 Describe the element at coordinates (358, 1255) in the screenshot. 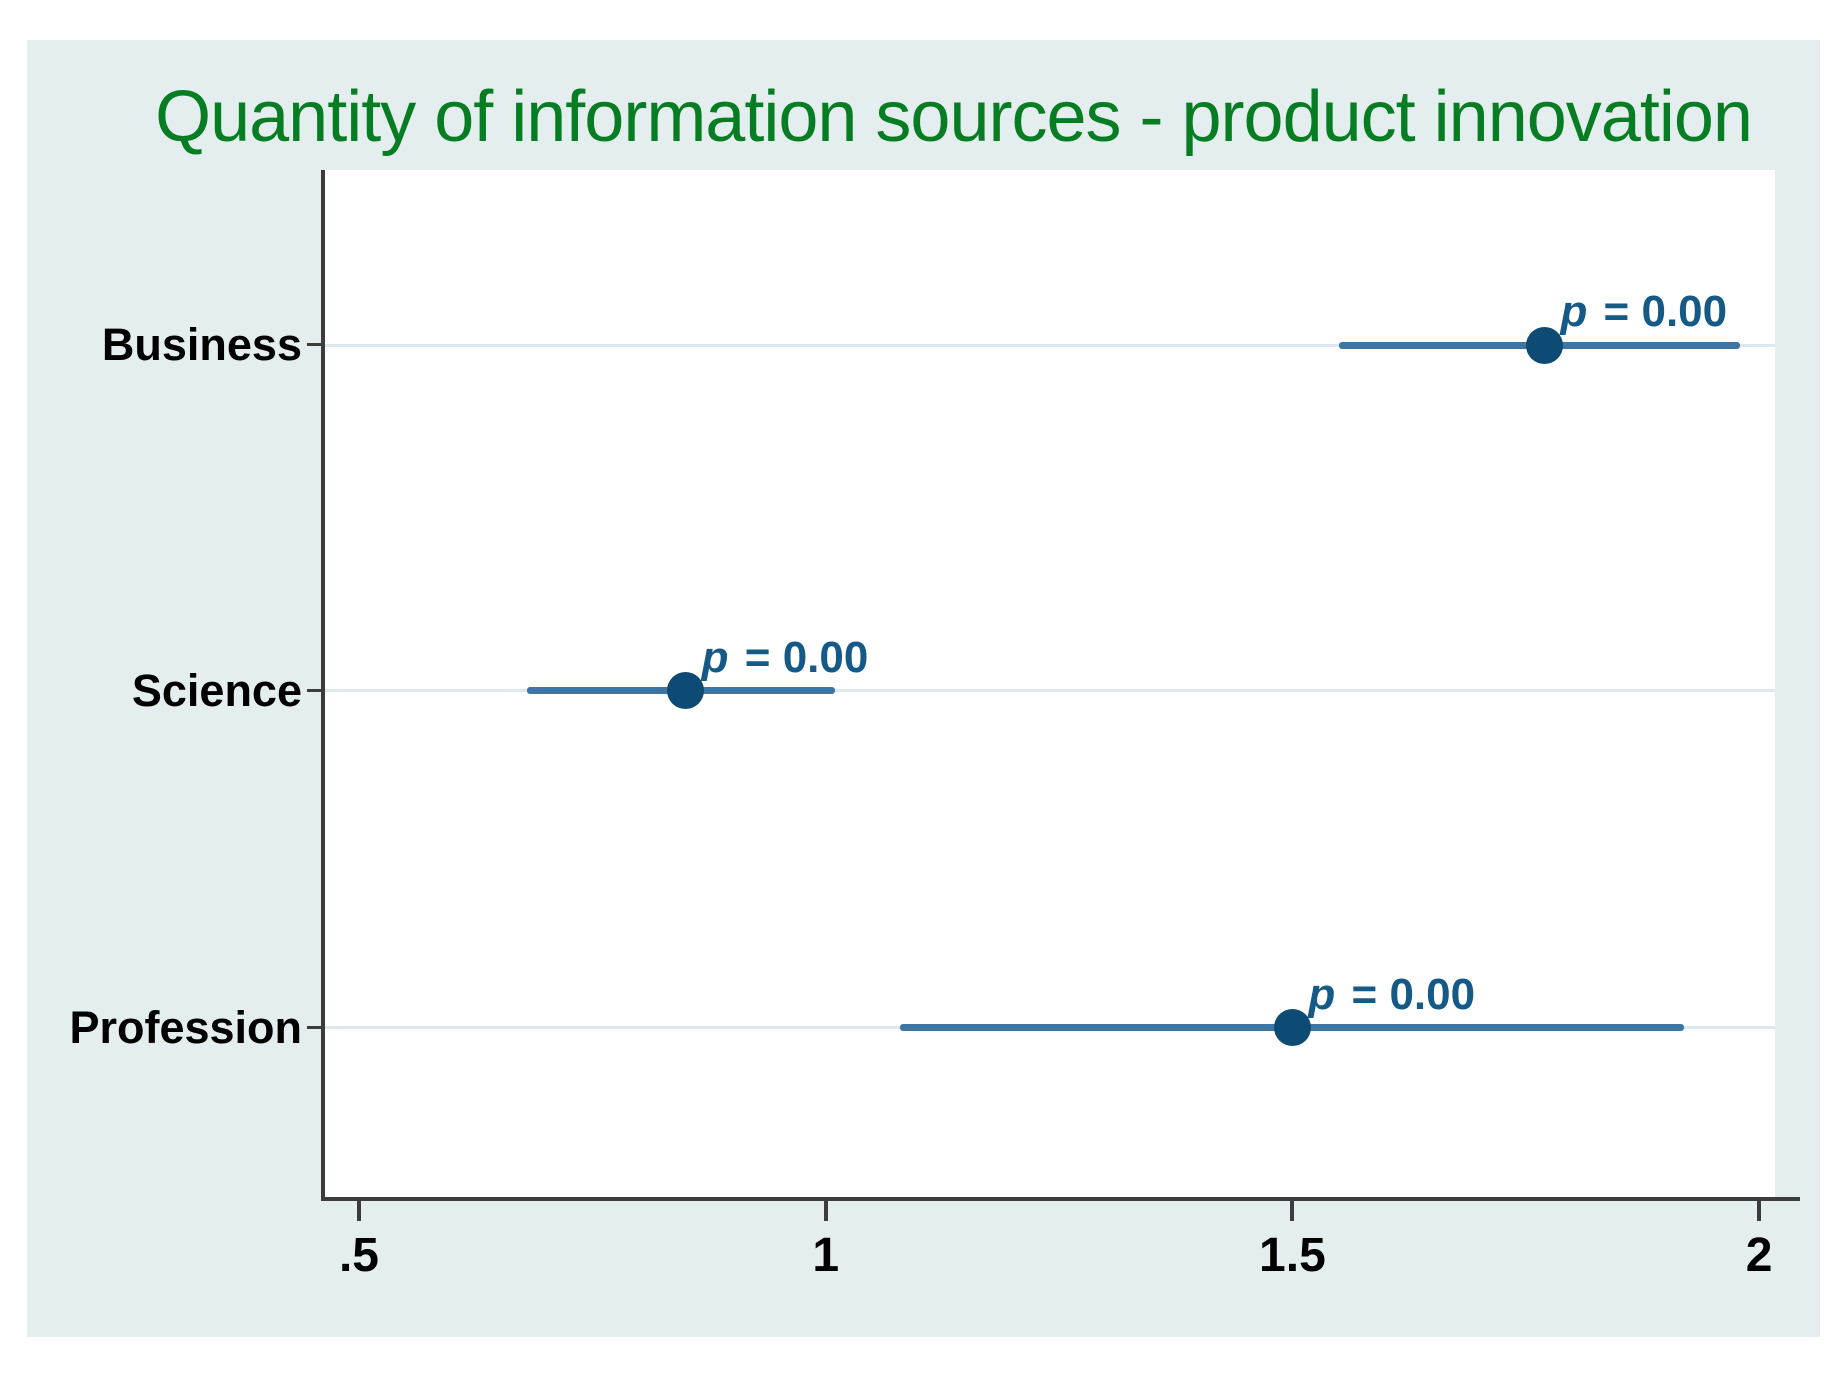

I see `x-axis-tick-label: .5` at that location.